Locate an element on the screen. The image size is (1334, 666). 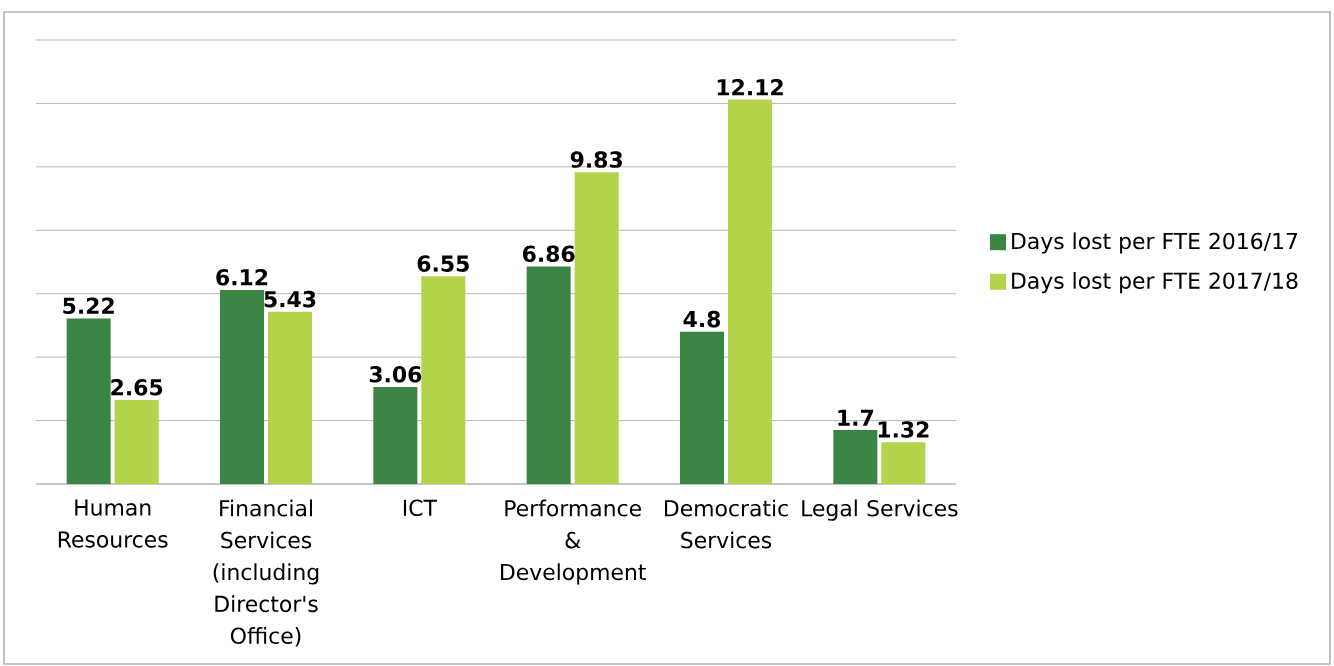
data-label: 3.06 is located at coordinates (395, 374).